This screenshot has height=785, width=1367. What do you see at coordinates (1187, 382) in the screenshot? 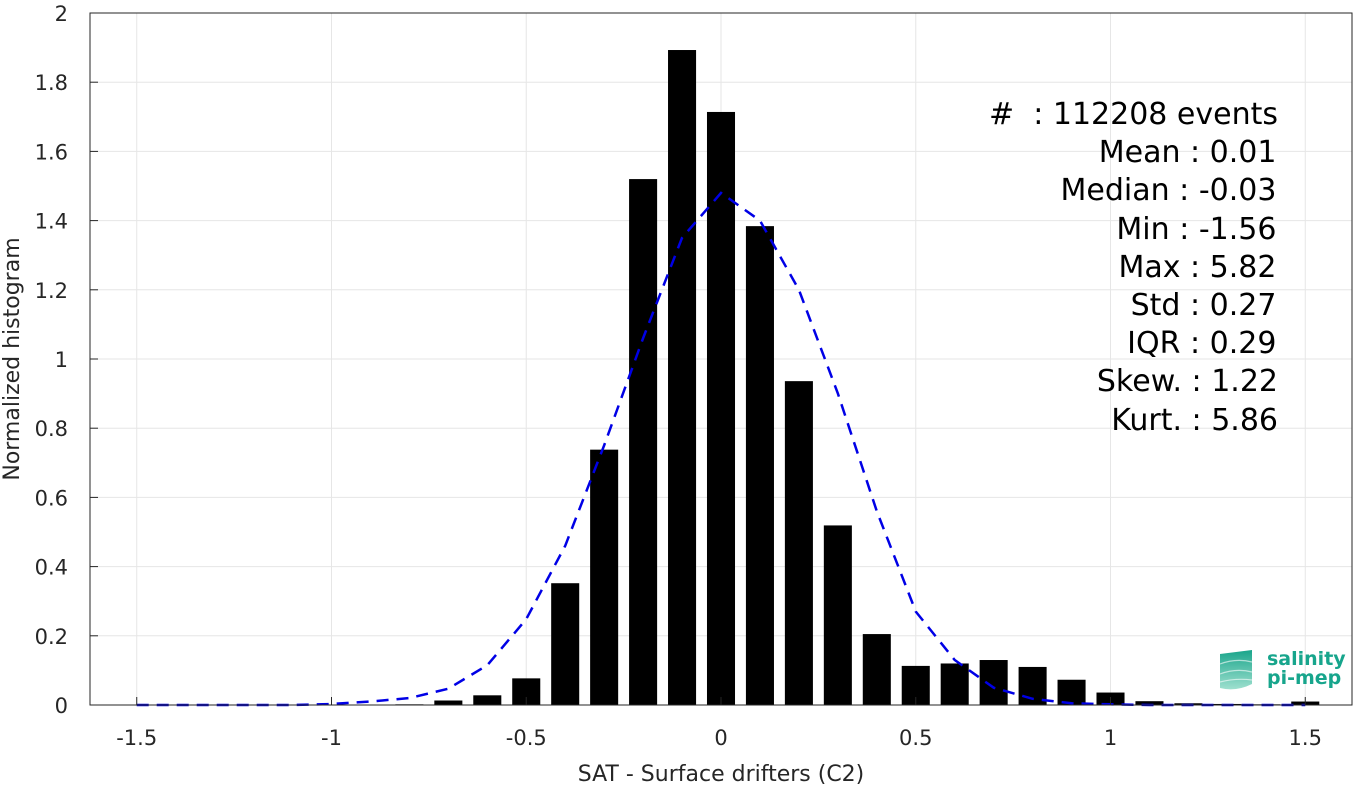
I see `stat-skew: Skew. : 1.22` at bounding box center [1187, 382].